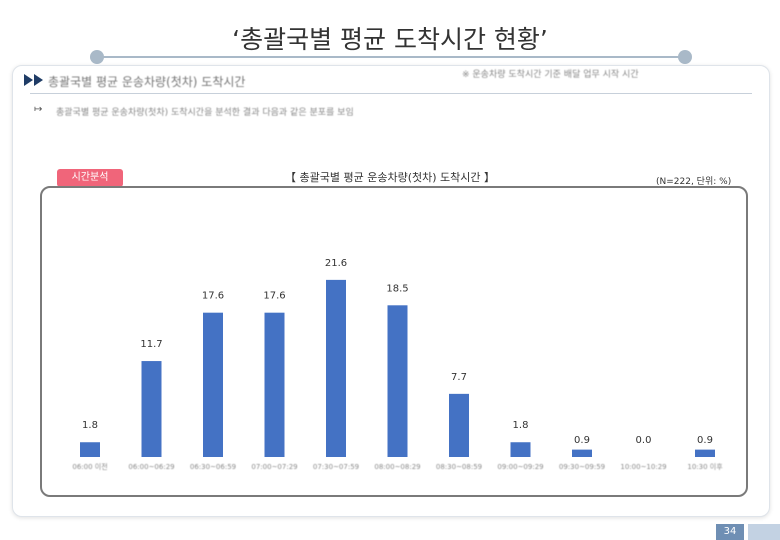  Describe the element at coordinates (685, 57) in the screenshot. I see `rule-dot-right` at that location.